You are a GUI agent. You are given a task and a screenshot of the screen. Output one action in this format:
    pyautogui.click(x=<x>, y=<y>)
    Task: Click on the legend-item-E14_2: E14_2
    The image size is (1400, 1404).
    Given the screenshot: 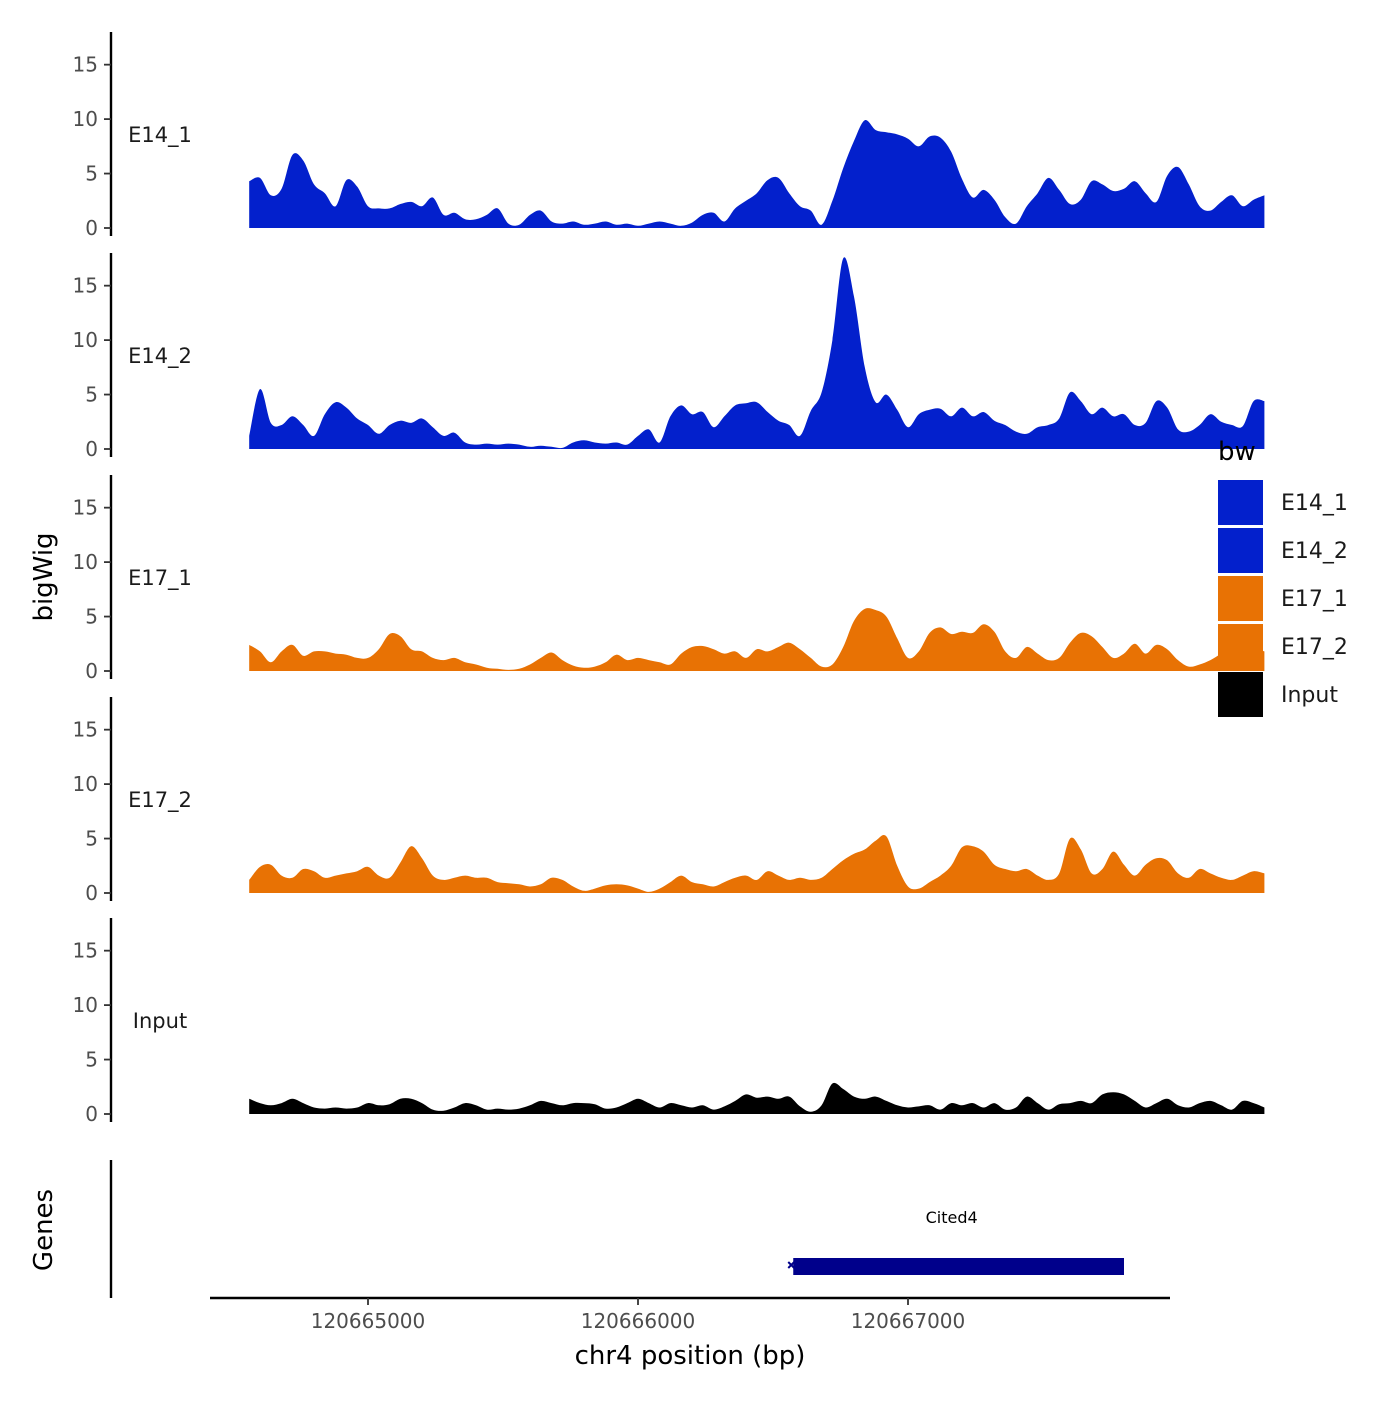 What is the action you would take?
    pyautogui.click(x=1283, y=550)
    